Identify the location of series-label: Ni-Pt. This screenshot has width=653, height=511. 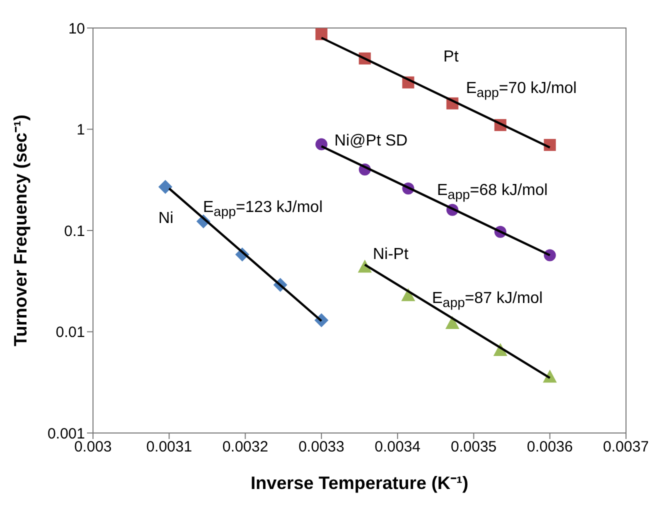
(390, 254).